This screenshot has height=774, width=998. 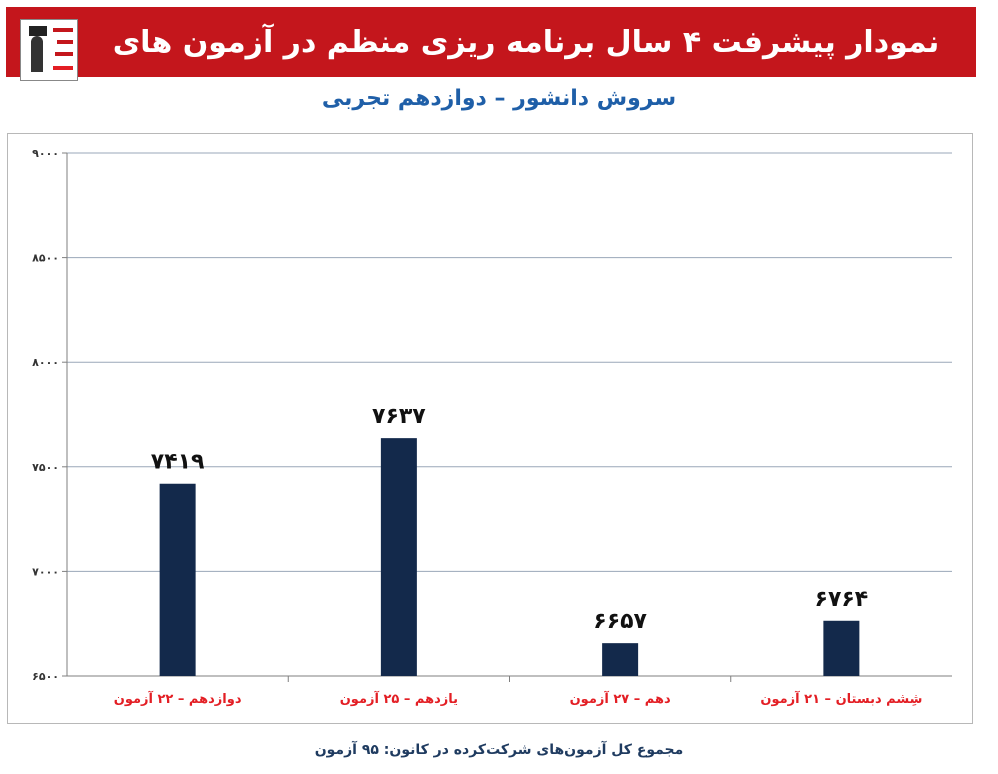 What do you see at coordinates (178, 698) in the screenshot?
I see `x-category-label: دوازدهم – ۲۲ آزمون` at bounding box center [178, 698].